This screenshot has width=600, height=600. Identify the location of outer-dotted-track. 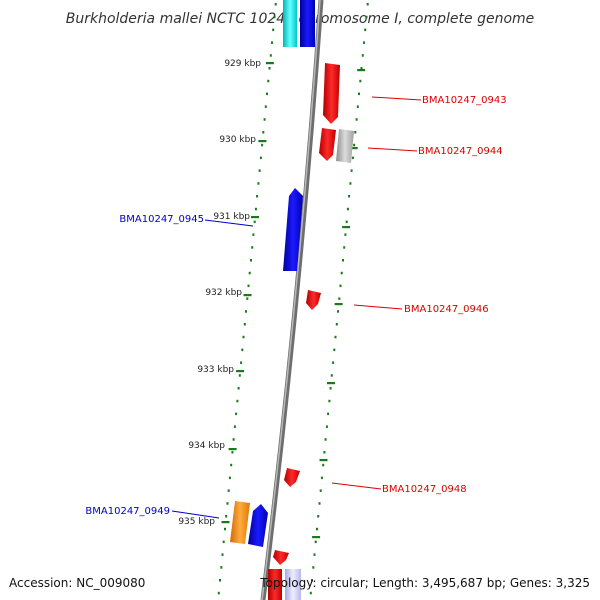
(339, 299).